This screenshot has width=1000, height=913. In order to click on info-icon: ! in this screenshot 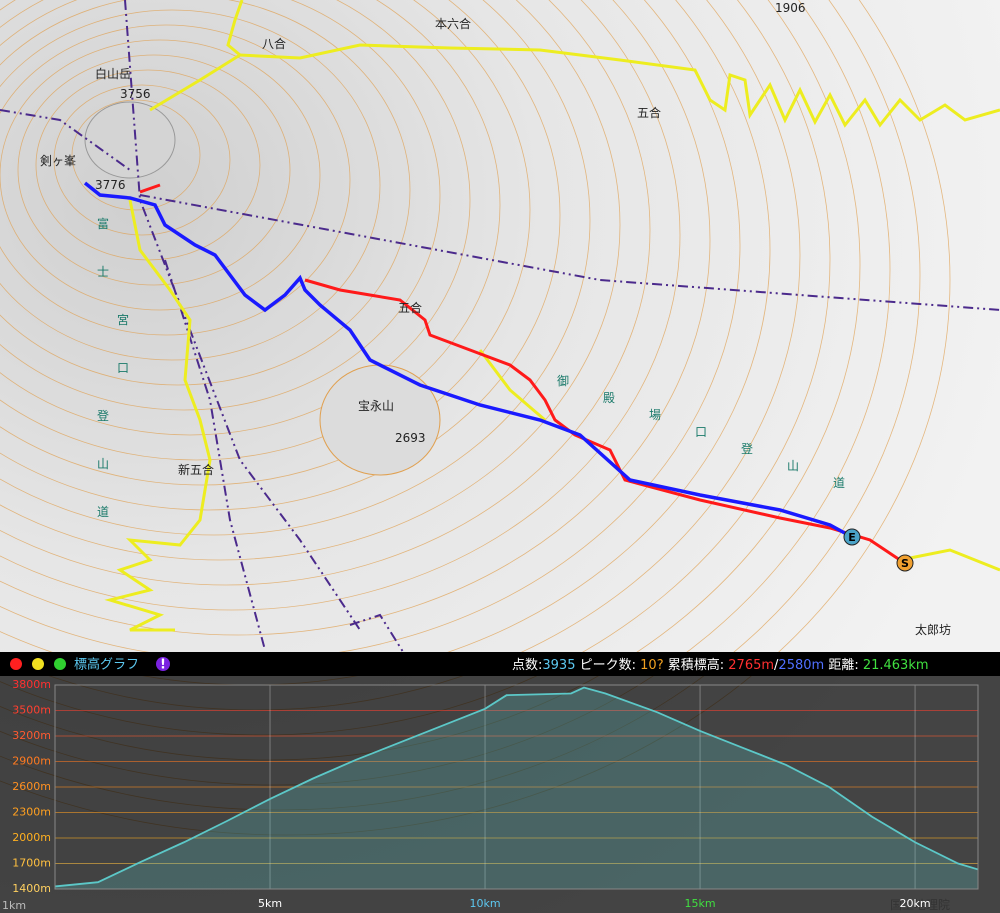, I will do `click(163, 665)`.